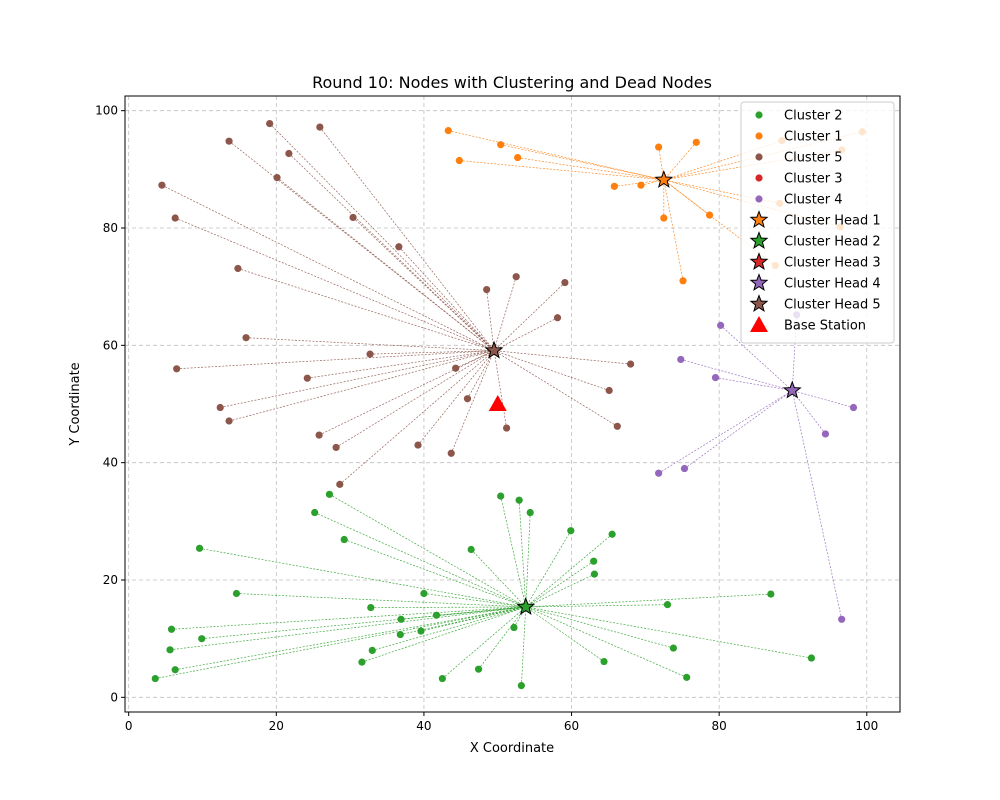 The image size is (1000, 800). What do you see at coordinates (813, 137) in the screenshot?
I see `legend-label: Cluster 1` at bounding box center [813, 137].